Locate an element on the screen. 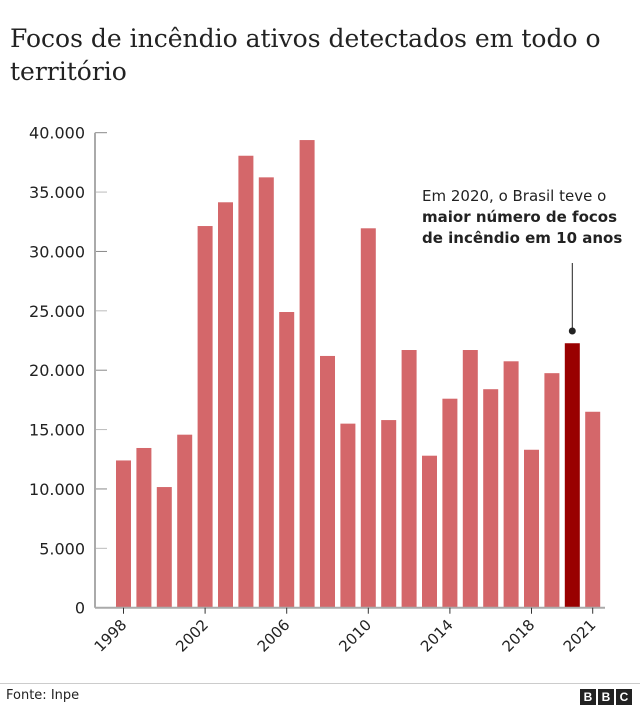 This screenshot has height=717, width=640. bar-2007 is located at coordinates (307, 374).